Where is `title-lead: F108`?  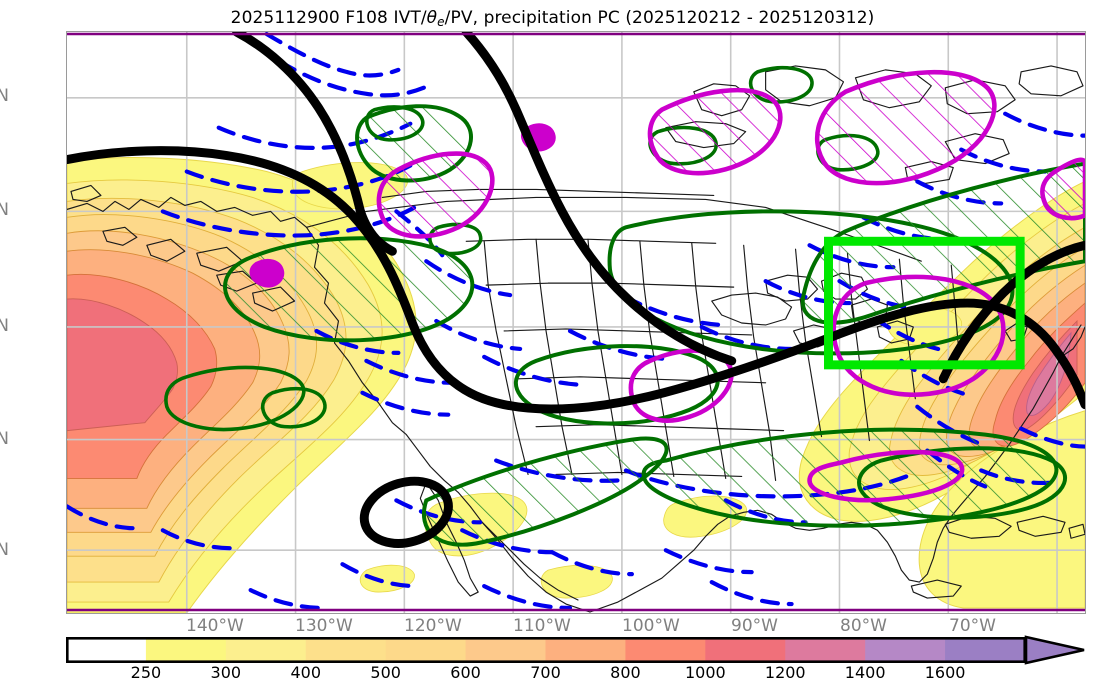
title-lead: F108 is located at coordinates (366, 18).